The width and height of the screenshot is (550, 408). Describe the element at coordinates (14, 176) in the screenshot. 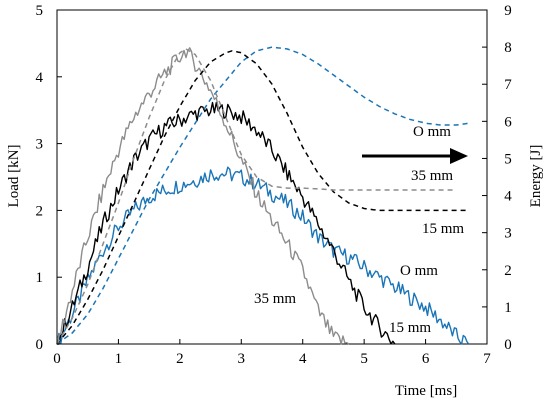

I see `y-axis-left-label: Load [kN]` at that location.